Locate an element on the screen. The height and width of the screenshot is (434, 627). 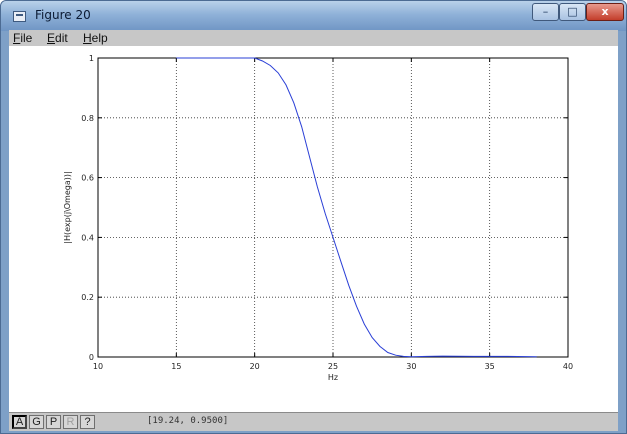
y-tick-label: 0.4 is located at coordinates (87, 237).